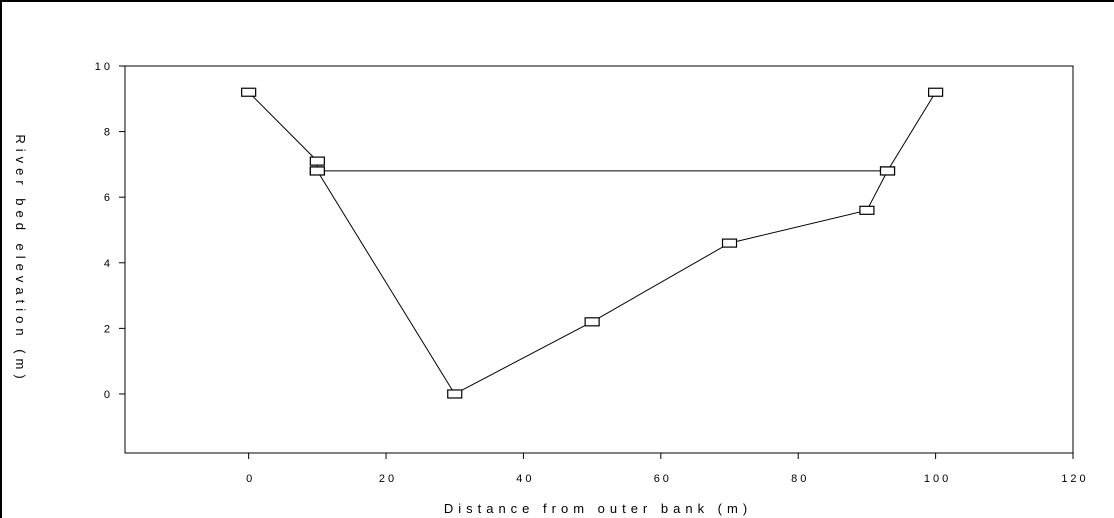  Describe the element at coordinates (104, 67) in the screenshot. I see `y-tick-label: 10` at that location.